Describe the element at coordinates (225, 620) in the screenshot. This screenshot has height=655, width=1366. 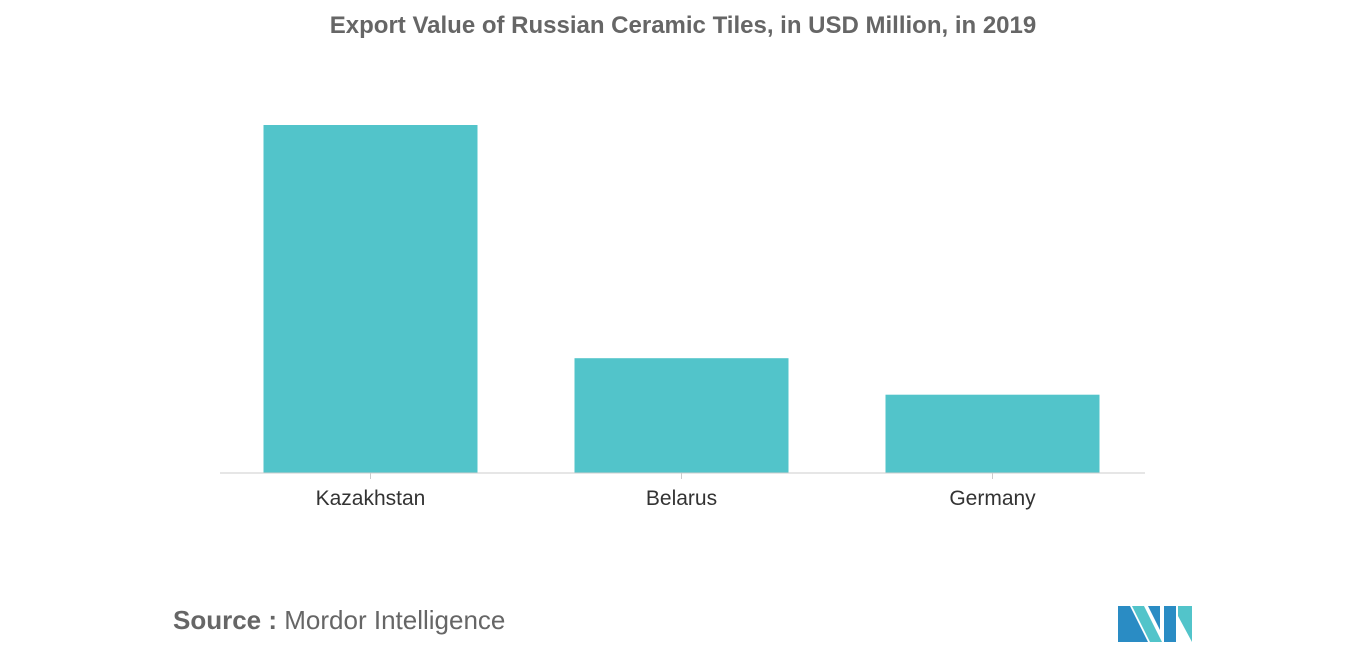
I see `source-label: Source :` at that location.